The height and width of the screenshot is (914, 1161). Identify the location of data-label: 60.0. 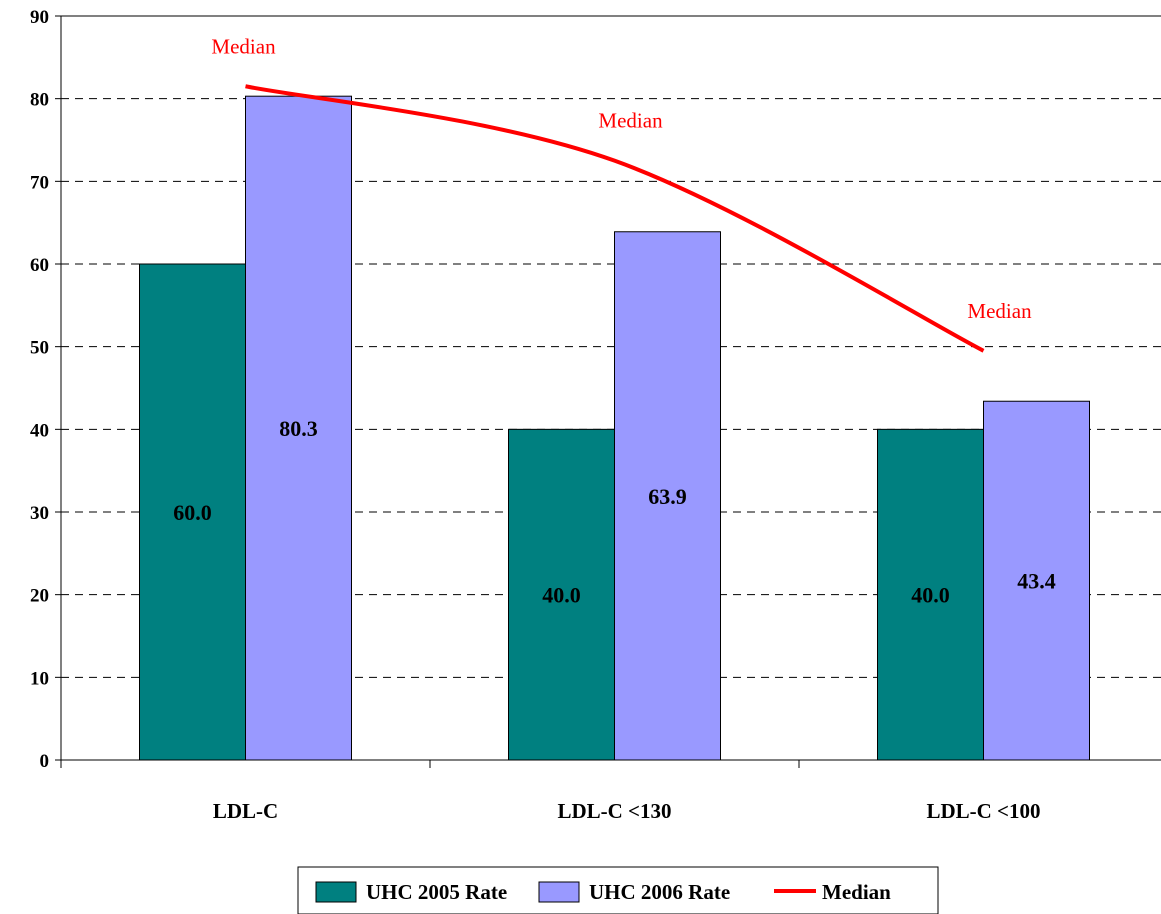
(192, 512).